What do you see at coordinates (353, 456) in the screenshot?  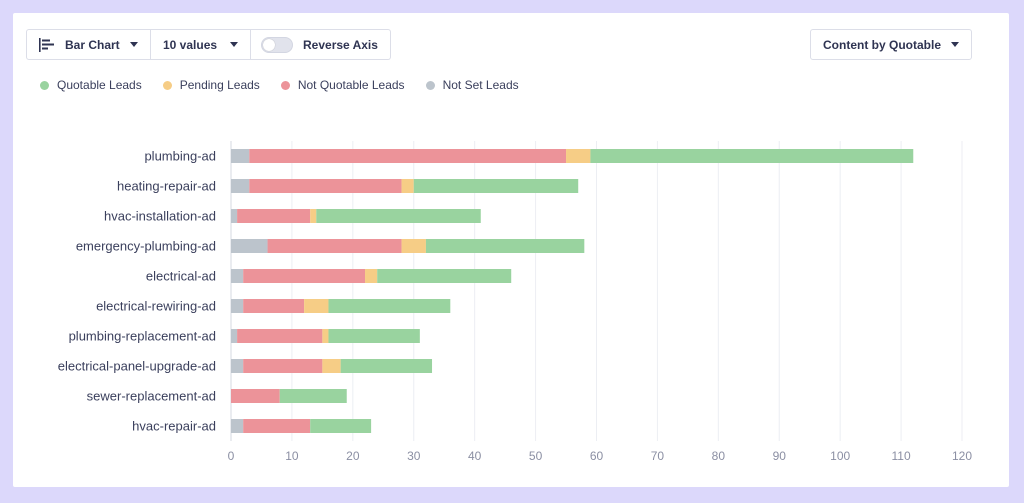 I see `x-tick-label: 20` at bounding box center [353, 456].